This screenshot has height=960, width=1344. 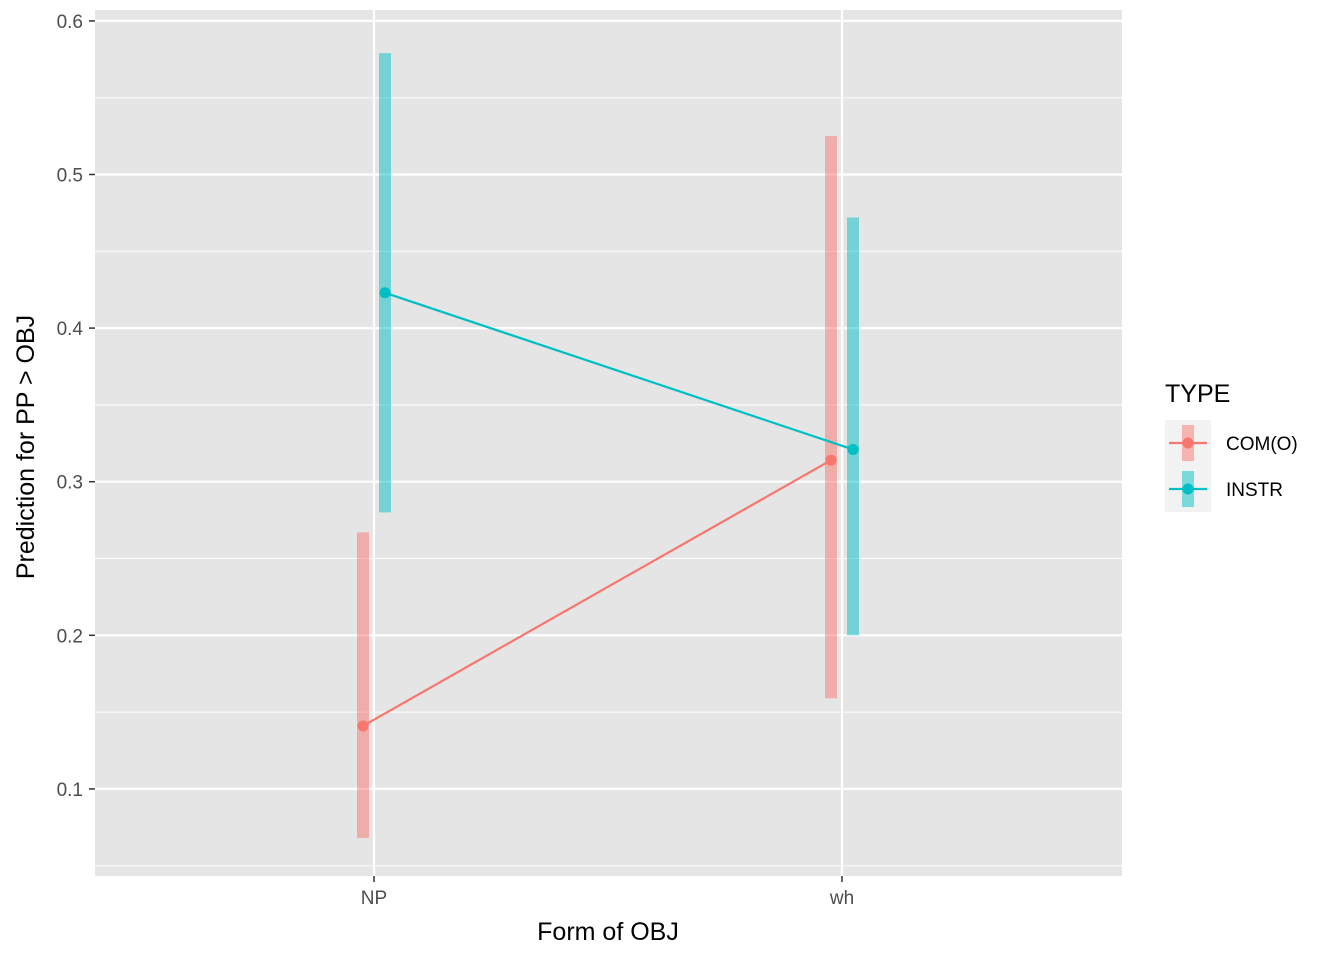 I want to click on legend-items: COM(O) INSTR, so click(x=1231, y=466).